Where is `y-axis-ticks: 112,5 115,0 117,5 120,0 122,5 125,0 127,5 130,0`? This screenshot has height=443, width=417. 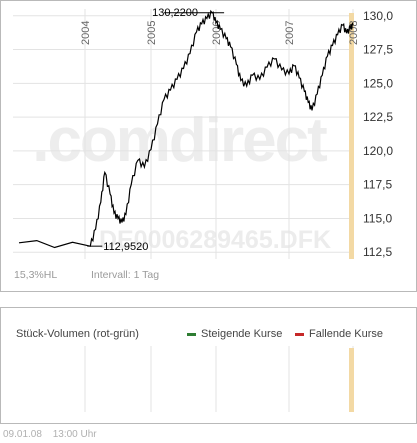 y-axis-ticks: 112,5 115,0 117,5 120,0 122,5 125,0 127,5 130,0 is located at coordinates (378, 134).